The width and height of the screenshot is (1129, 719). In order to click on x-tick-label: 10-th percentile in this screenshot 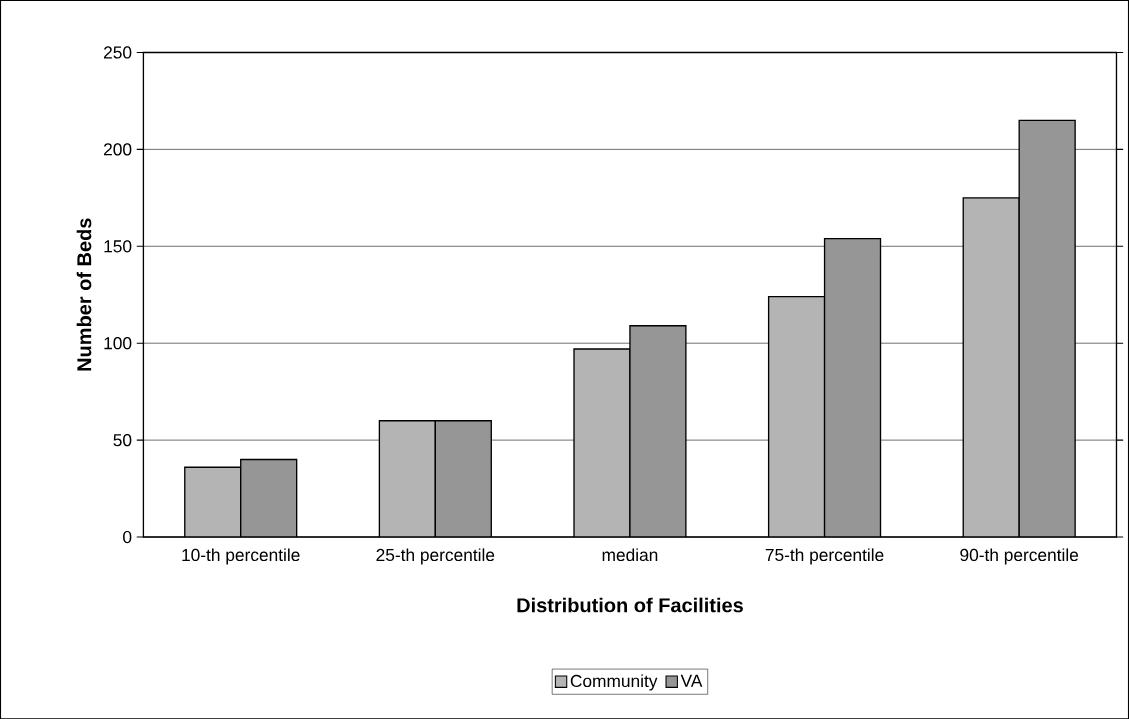, I will do `click(241, 556)`.